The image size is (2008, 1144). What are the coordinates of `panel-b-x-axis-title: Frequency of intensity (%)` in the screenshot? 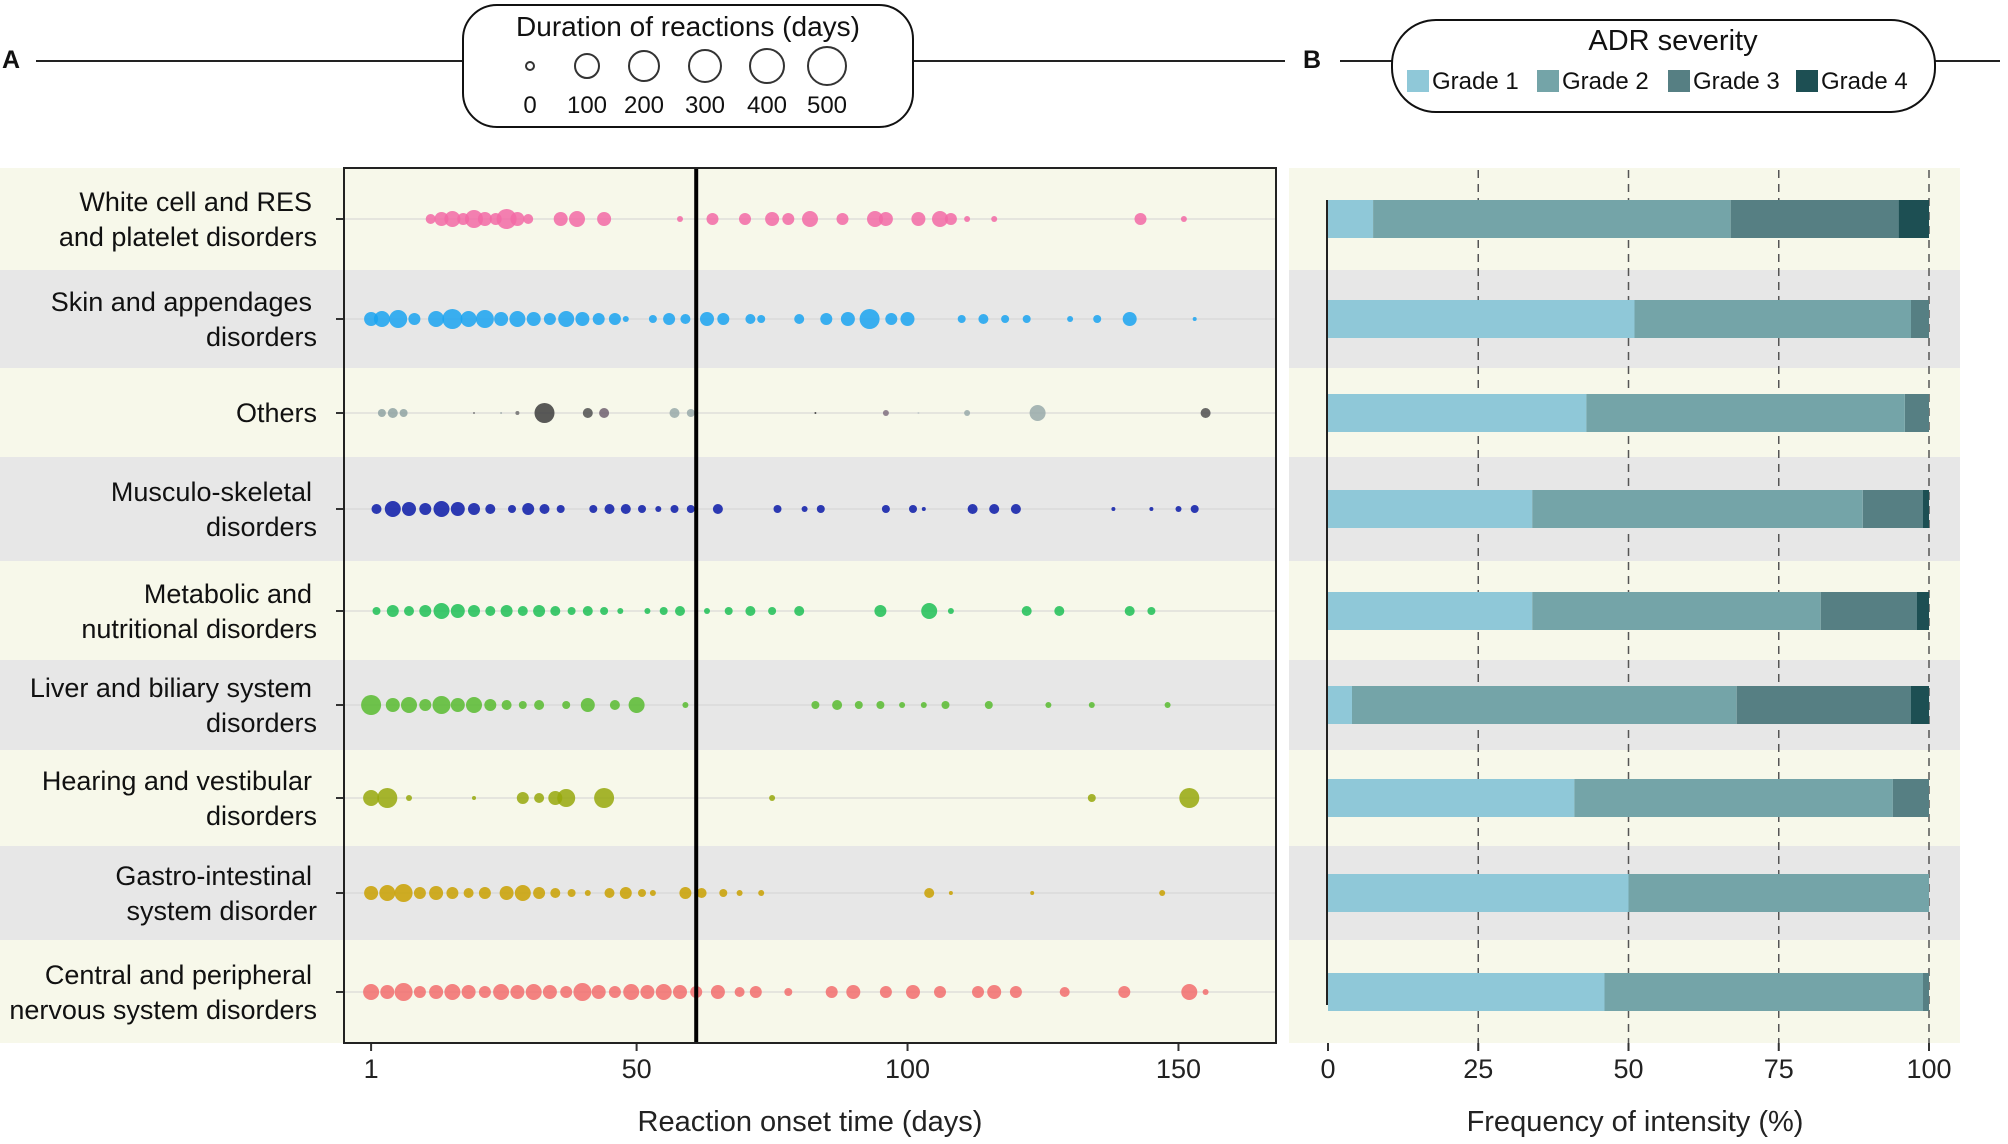 It's located at (1635, 1122).